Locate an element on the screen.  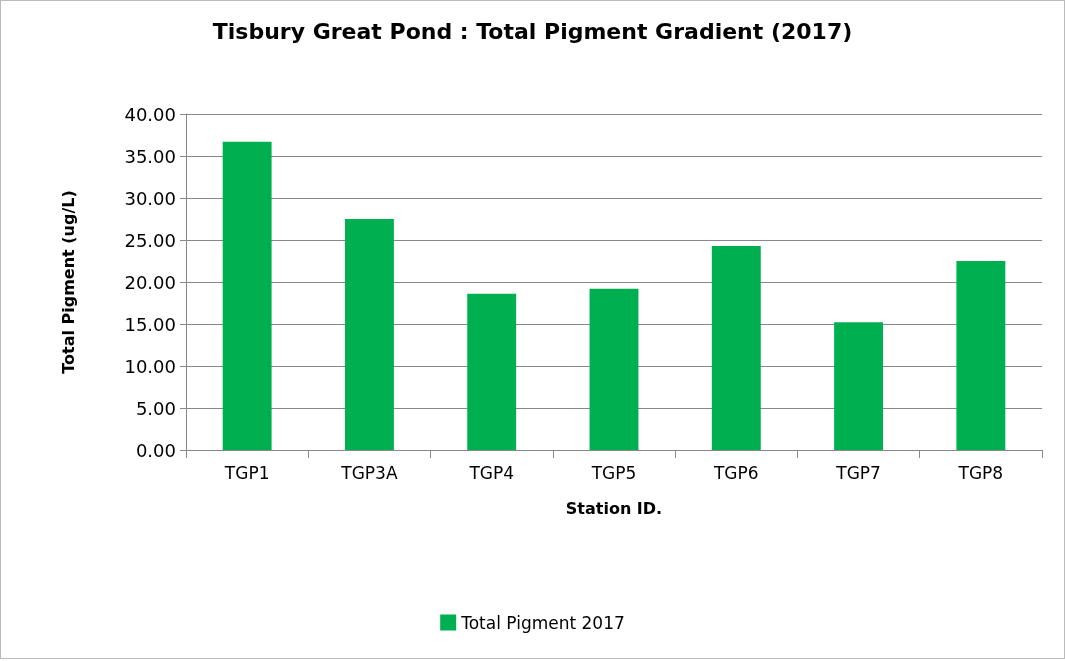
y-tick-label: 40.00 is located at coordinates (150, 114).